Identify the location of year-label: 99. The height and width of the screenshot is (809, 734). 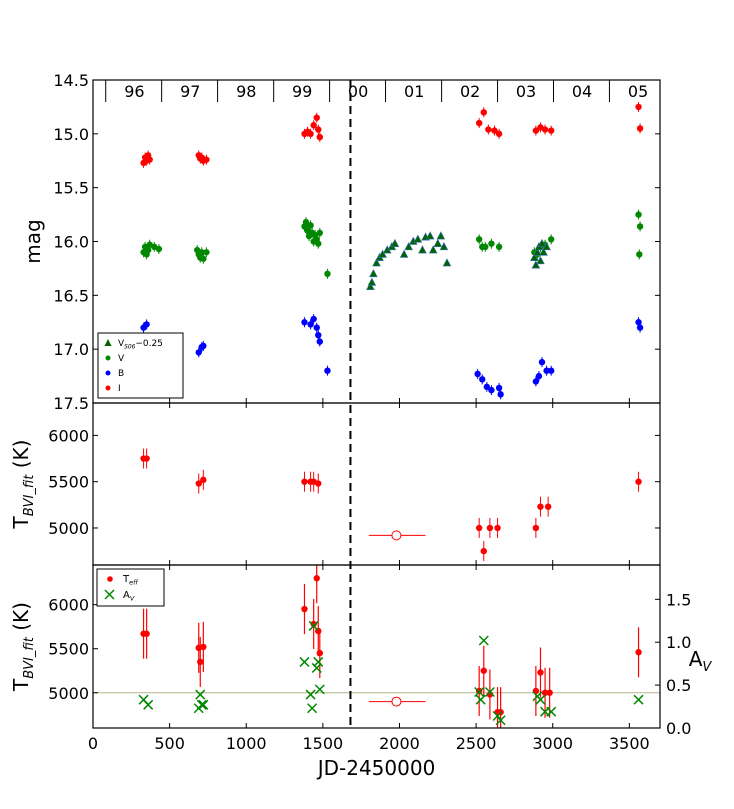
(302, 91).